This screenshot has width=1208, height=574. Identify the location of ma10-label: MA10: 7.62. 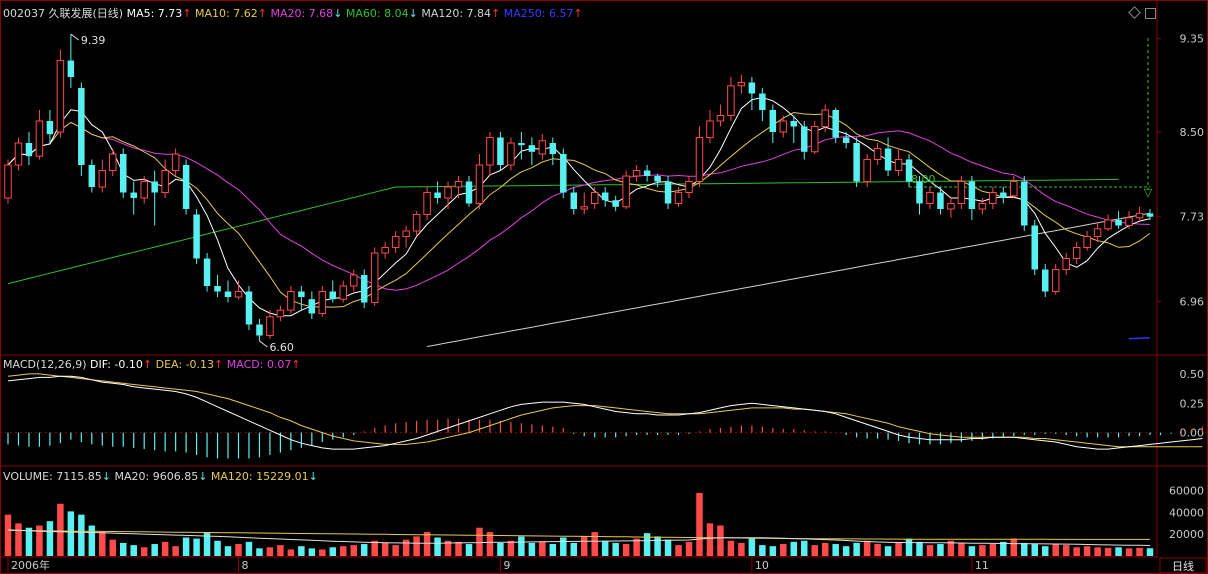
(226, 13).